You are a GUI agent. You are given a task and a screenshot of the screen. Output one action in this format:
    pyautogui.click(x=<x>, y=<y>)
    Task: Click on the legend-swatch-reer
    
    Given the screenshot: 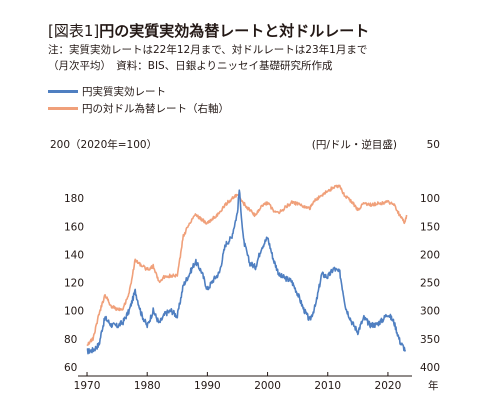 What is the action you would take?
    pyautogui.click(x=63, y=91)
    